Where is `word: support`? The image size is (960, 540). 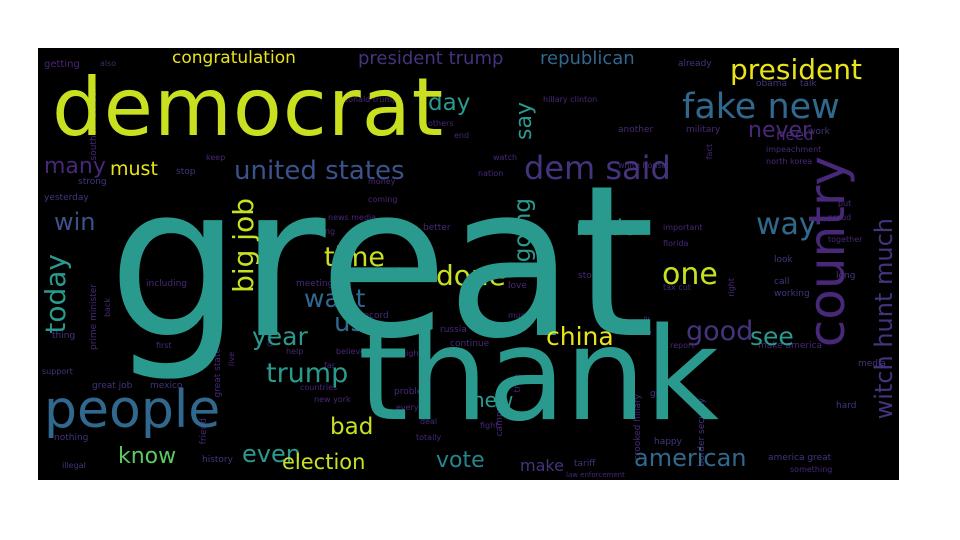 word: support is located at coordinates (57, 371).